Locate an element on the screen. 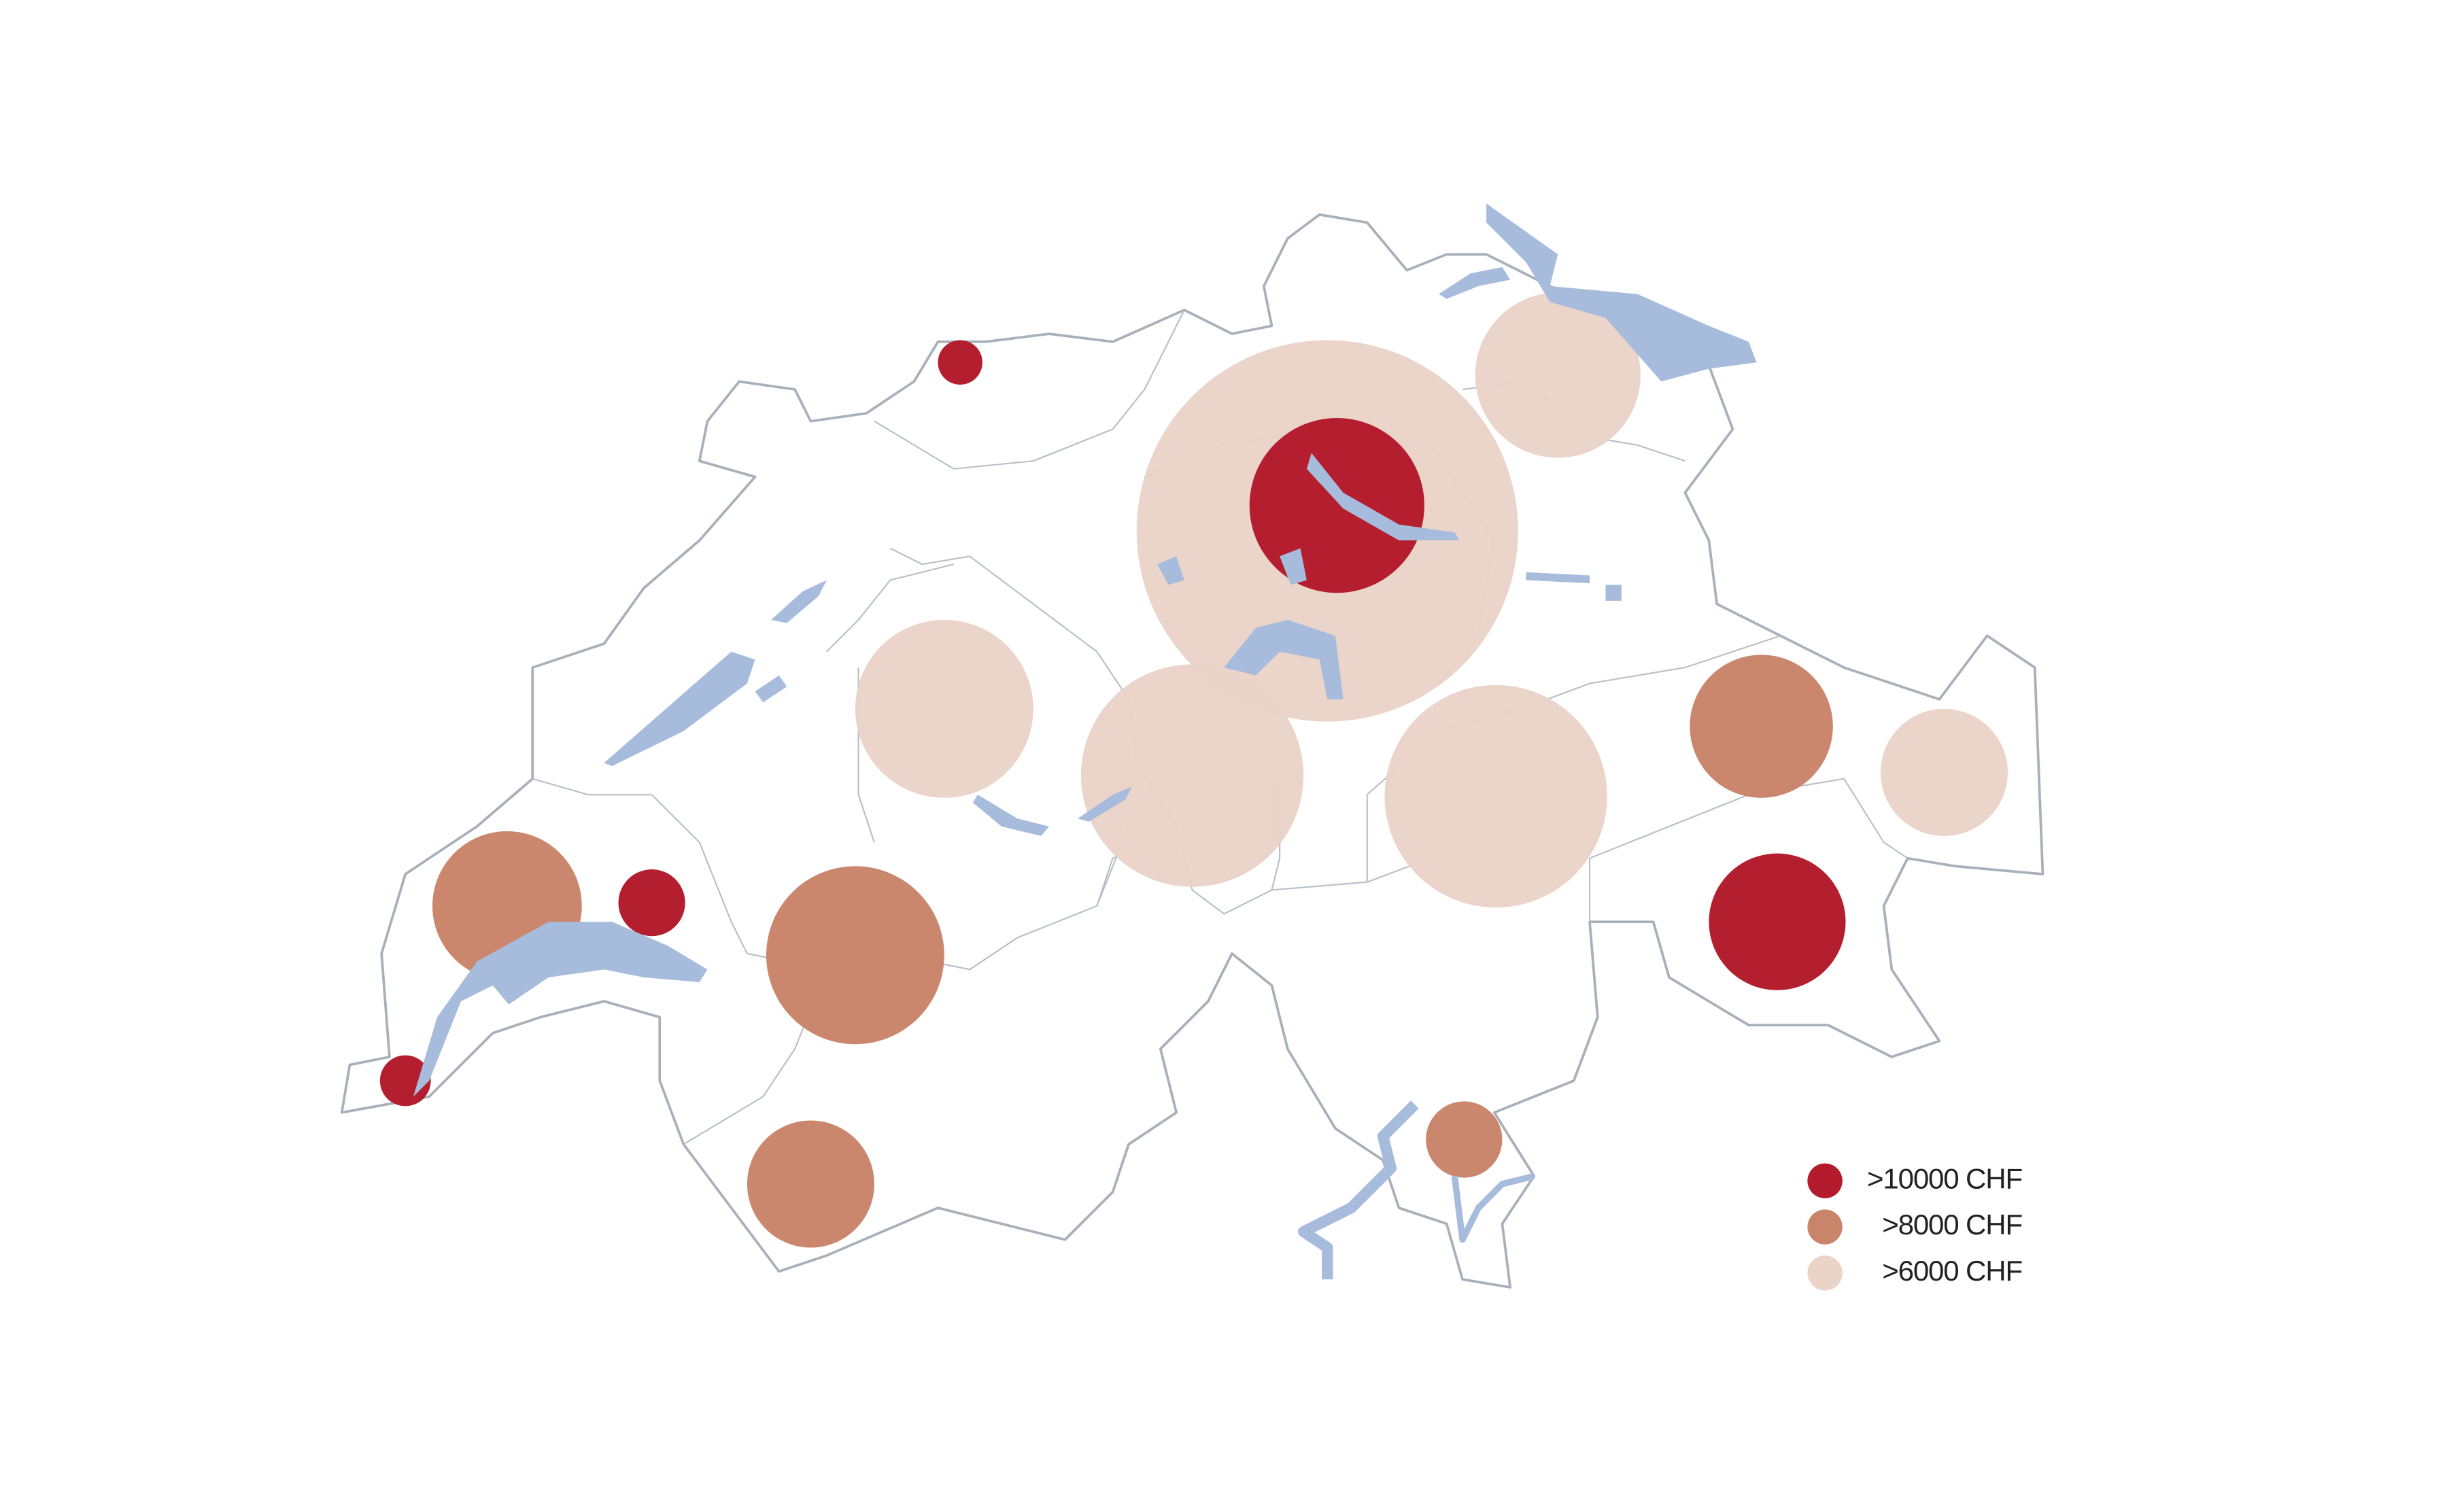 The width and height of the screenshot is (2464, 1494). legend-label: >6000 CHF is located at coordinates (1952, 1271).